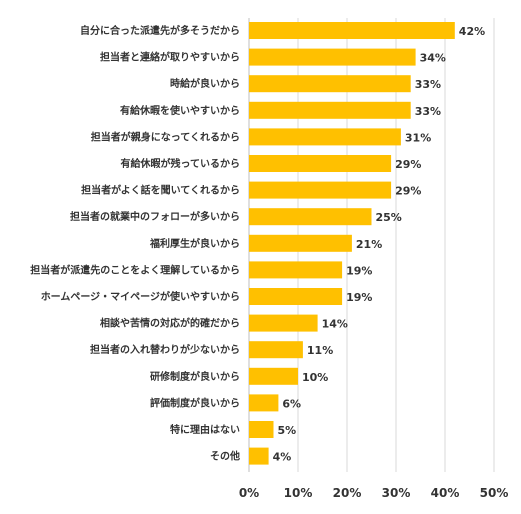 This screenshot has height=514, width=521. Describe the element at coordinates (205, 83) in the screenshot. I see `category-label: 時給が良いから` at that location.